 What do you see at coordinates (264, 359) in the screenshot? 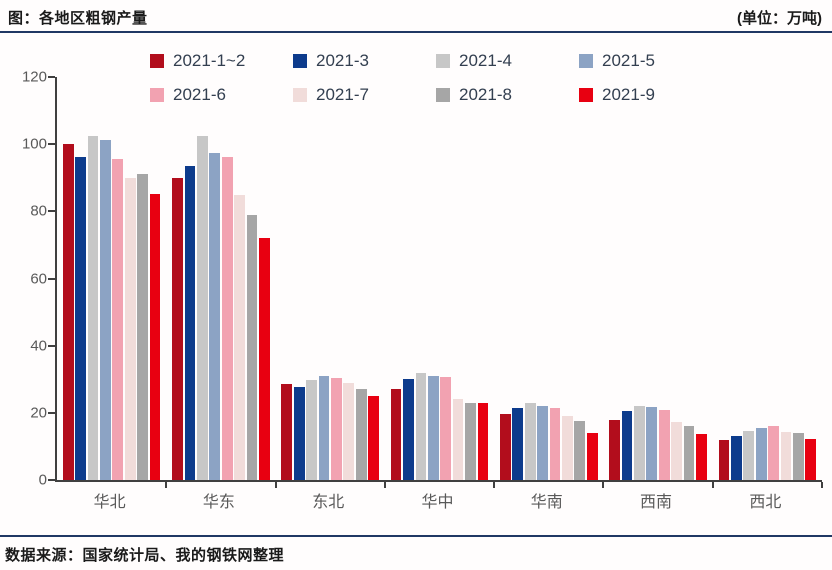
I see `bar-华东-2021-9` at bounding box center [264, 359].